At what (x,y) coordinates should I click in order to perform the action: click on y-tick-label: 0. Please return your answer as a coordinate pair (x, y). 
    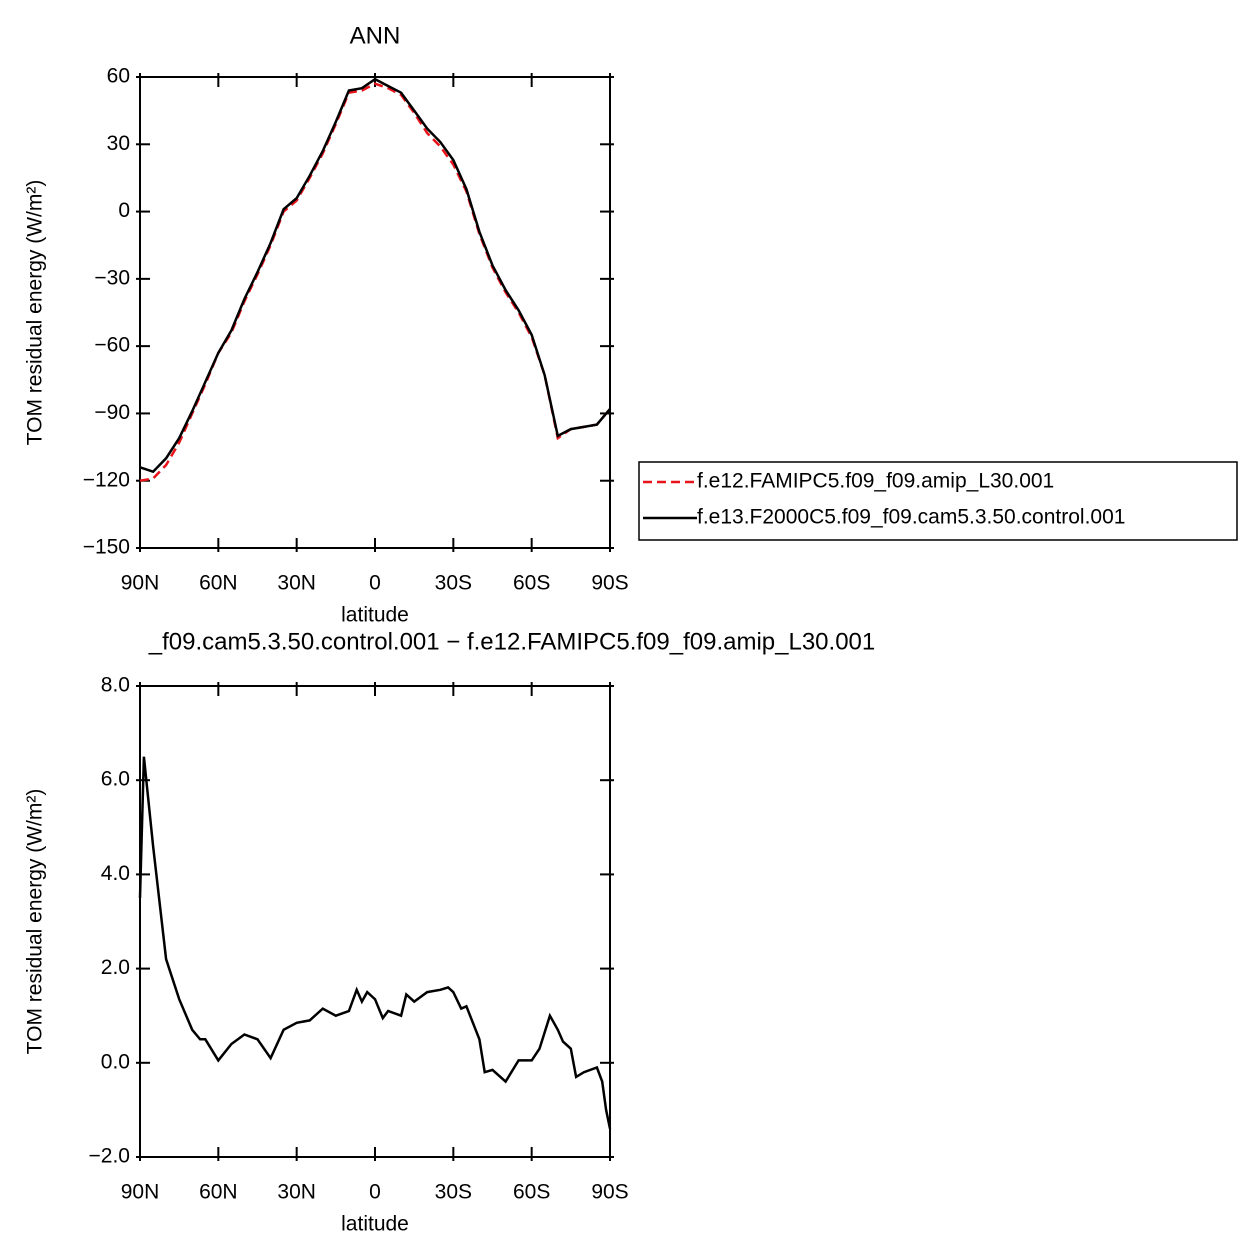
    Looking at the image, I should click on (124, 210).